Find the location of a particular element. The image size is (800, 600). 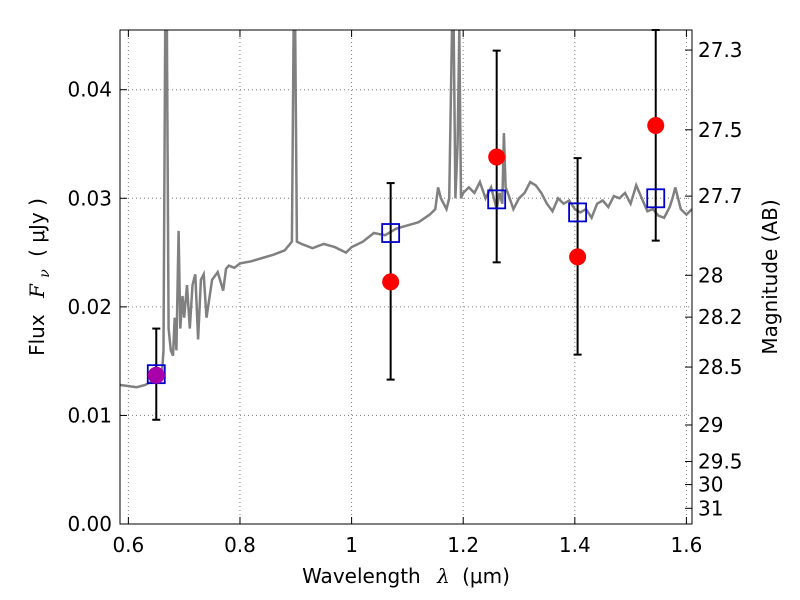

x-axis-label-symbol: λ is located at coordinates (443, 576).